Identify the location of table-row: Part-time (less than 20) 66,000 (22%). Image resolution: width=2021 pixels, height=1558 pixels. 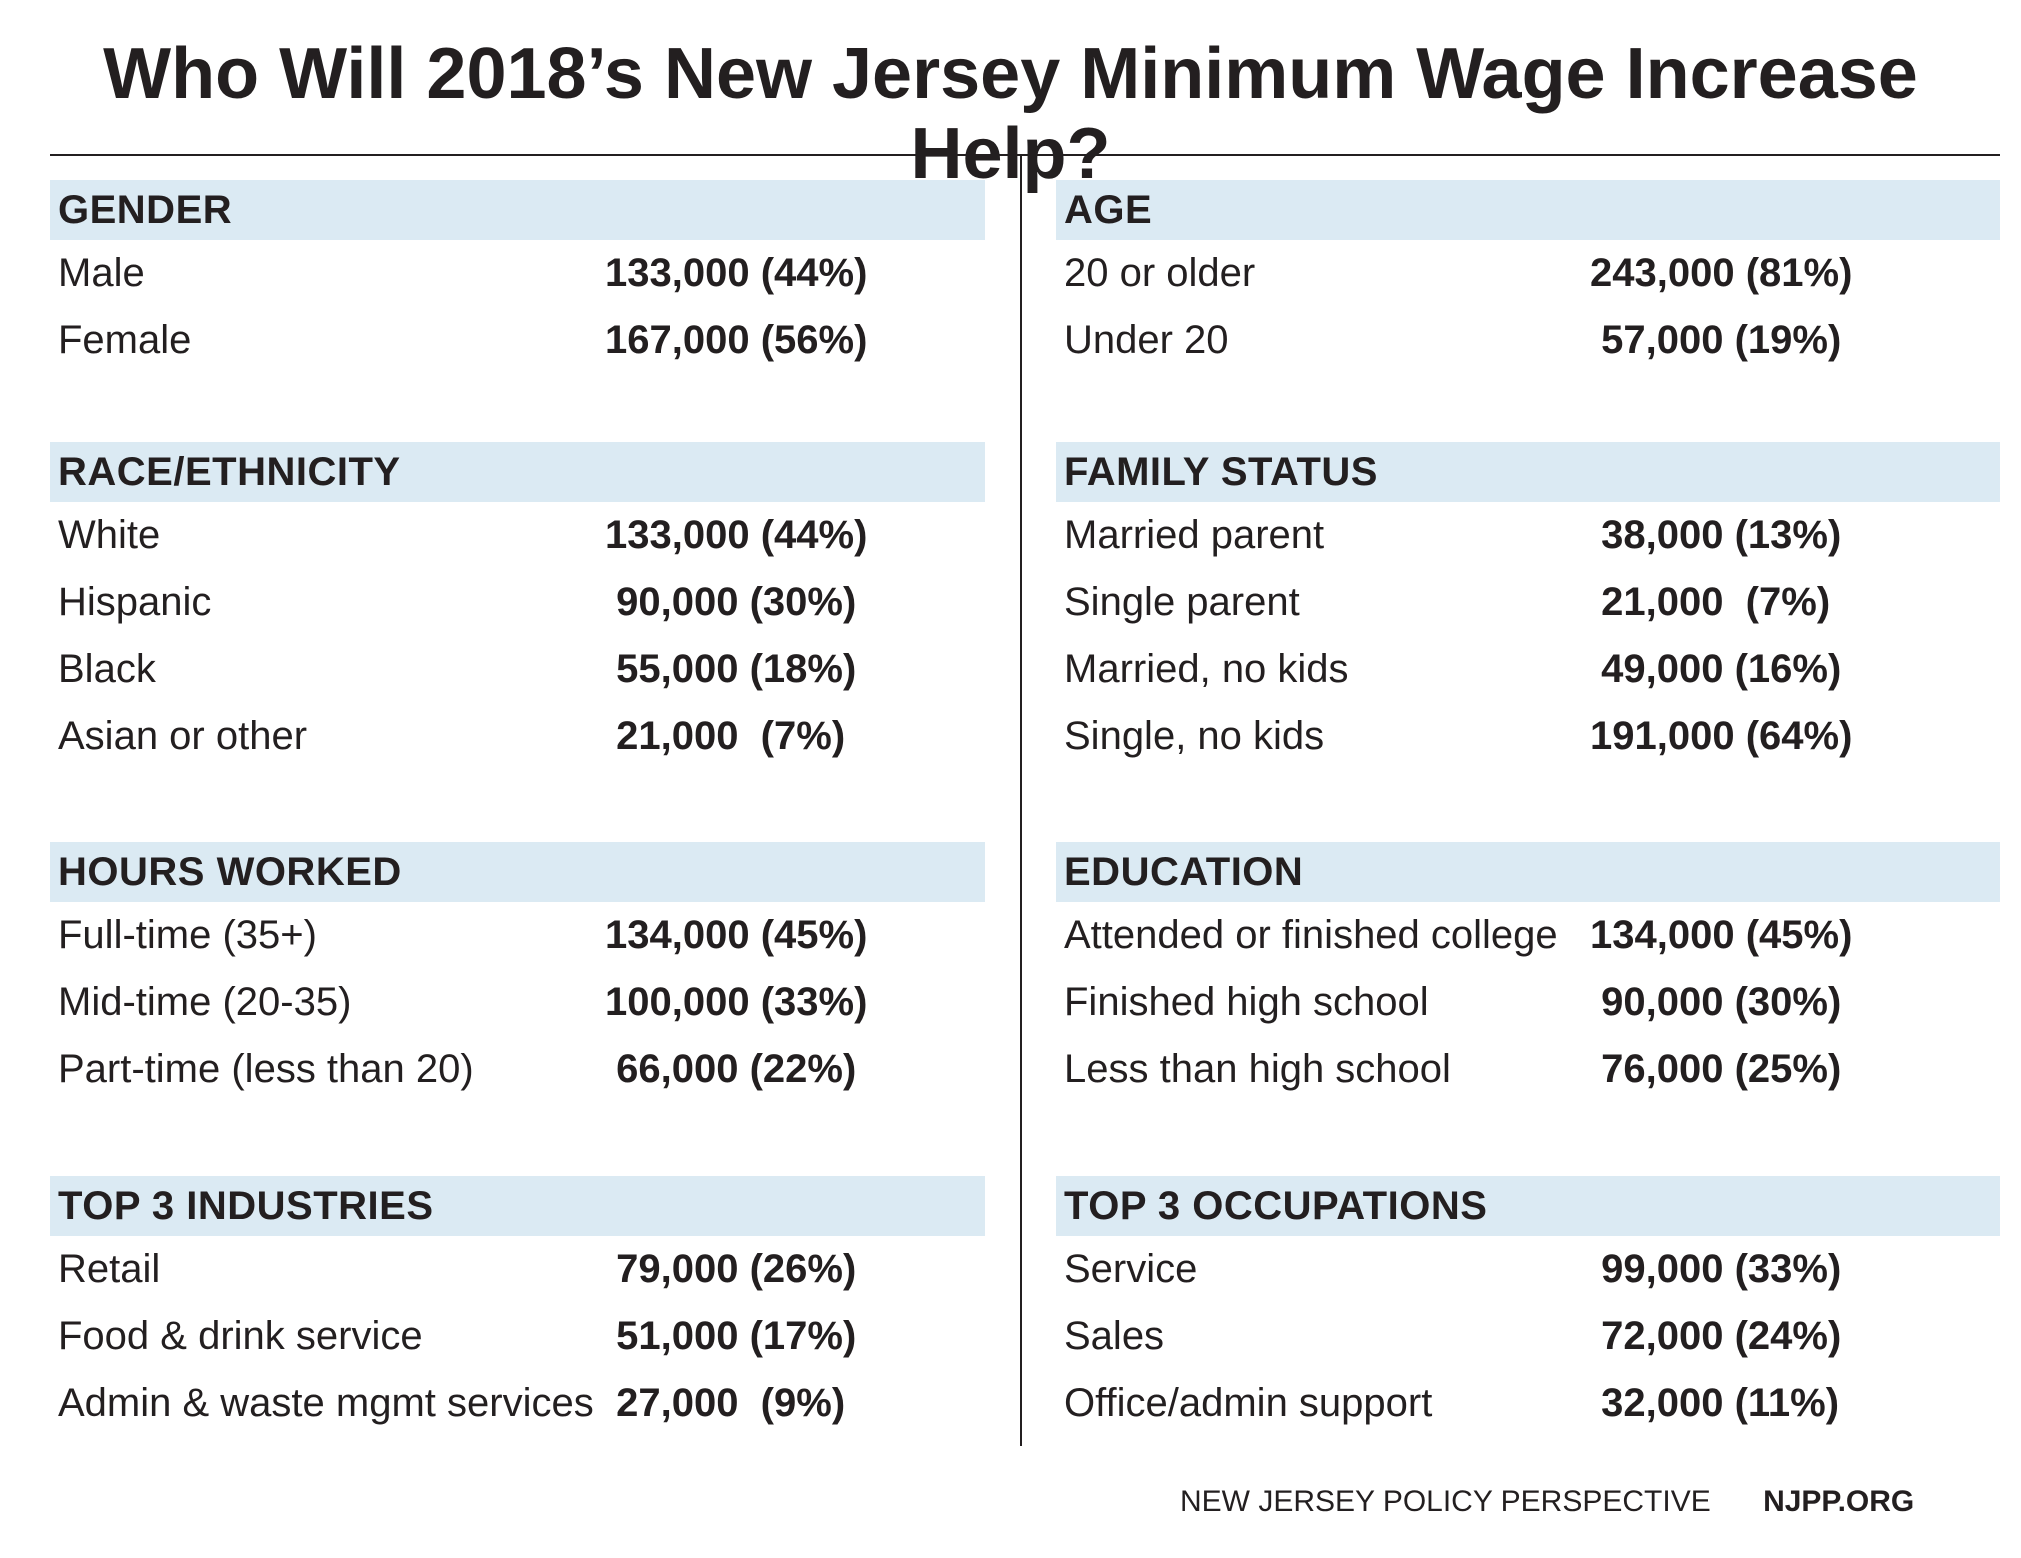
(517, 1069).